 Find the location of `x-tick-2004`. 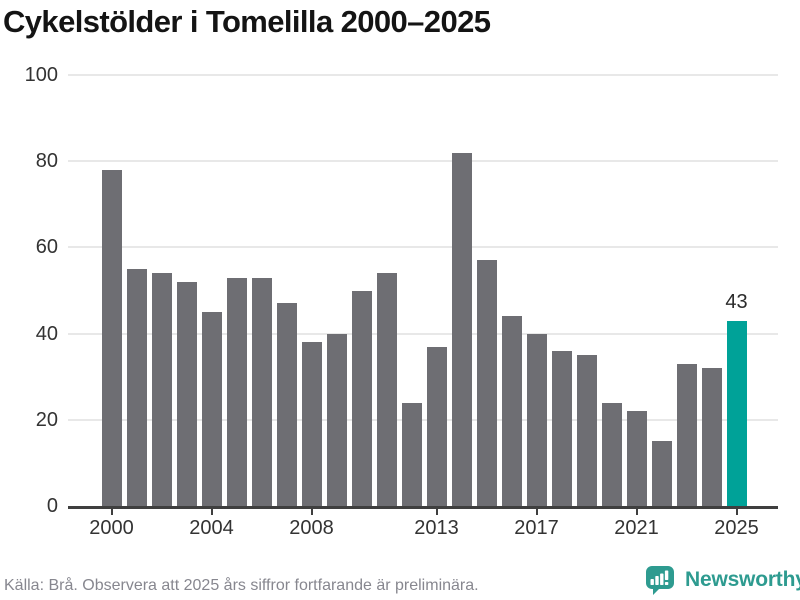

x-tick-2004 is located at coordinates (211, 512).